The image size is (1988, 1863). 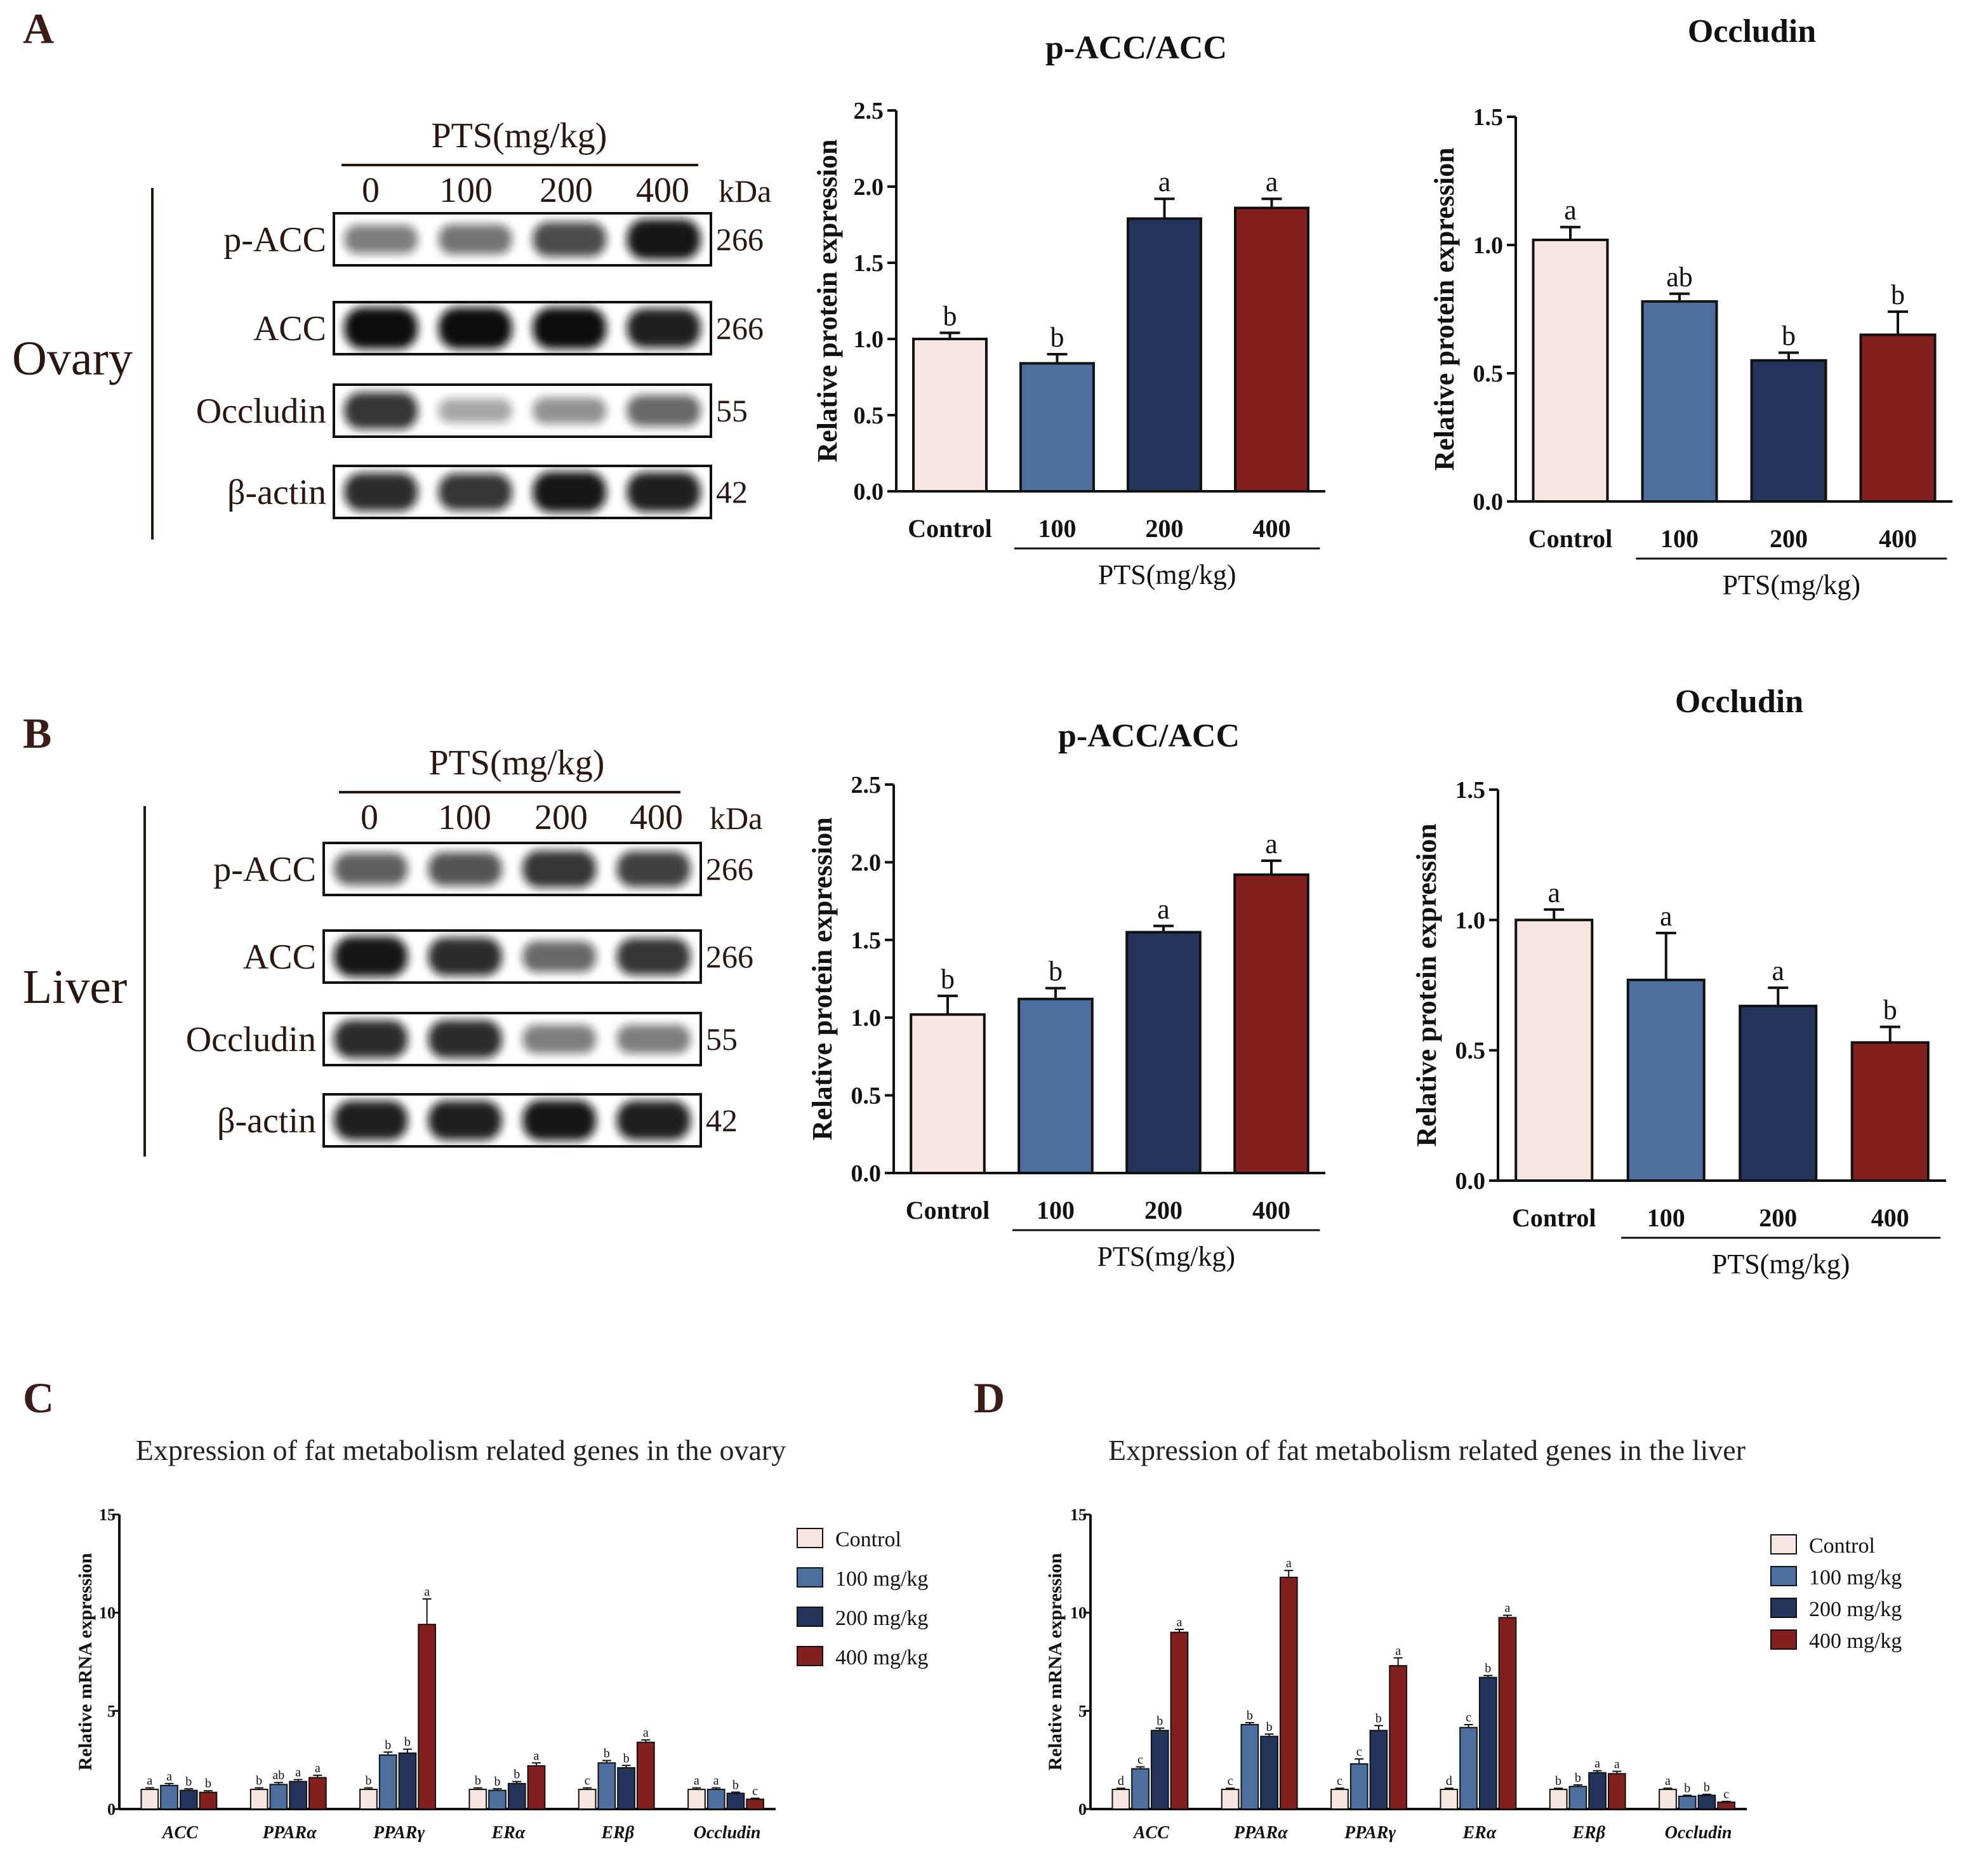 What do you see at coordinates (1167, 574) in the screenshot?
I see `group-label: PTS(mg/kg)` at bounding box center [1167, 574].